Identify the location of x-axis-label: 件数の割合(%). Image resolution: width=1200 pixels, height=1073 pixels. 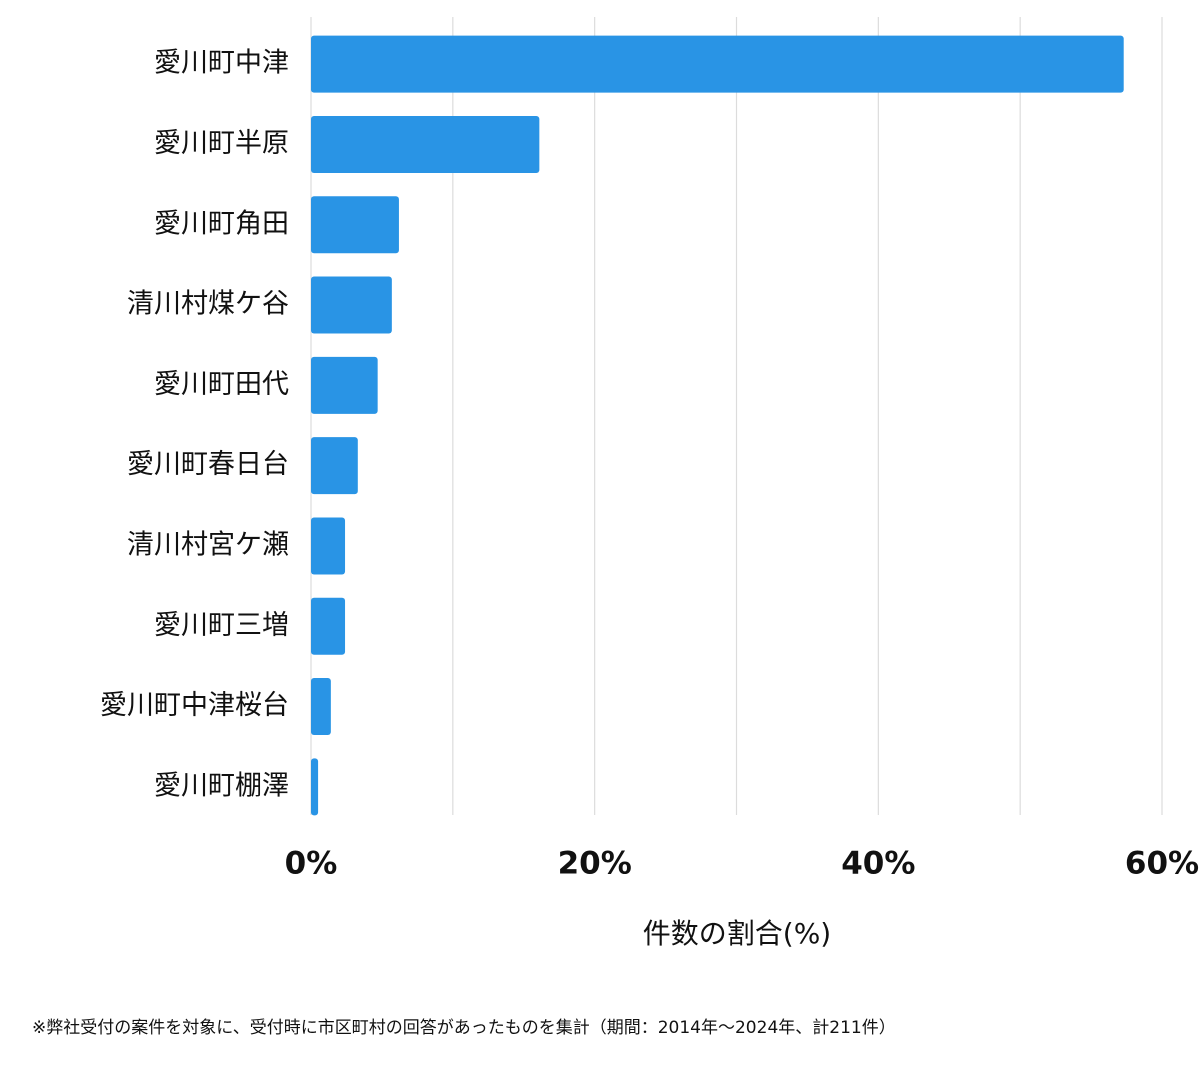
(737, 933).